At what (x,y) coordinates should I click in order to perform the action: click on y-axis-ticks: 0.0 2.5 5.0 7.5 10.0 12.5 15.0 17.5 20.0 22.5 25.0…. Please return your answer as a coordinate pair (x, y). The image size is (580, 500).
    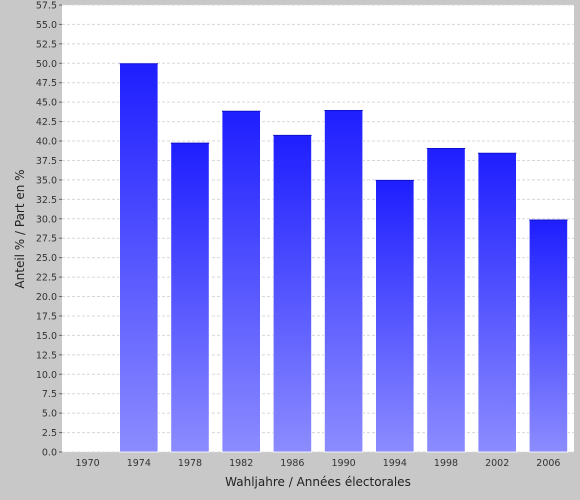
    Looking at the image, I should click on (49, 230).